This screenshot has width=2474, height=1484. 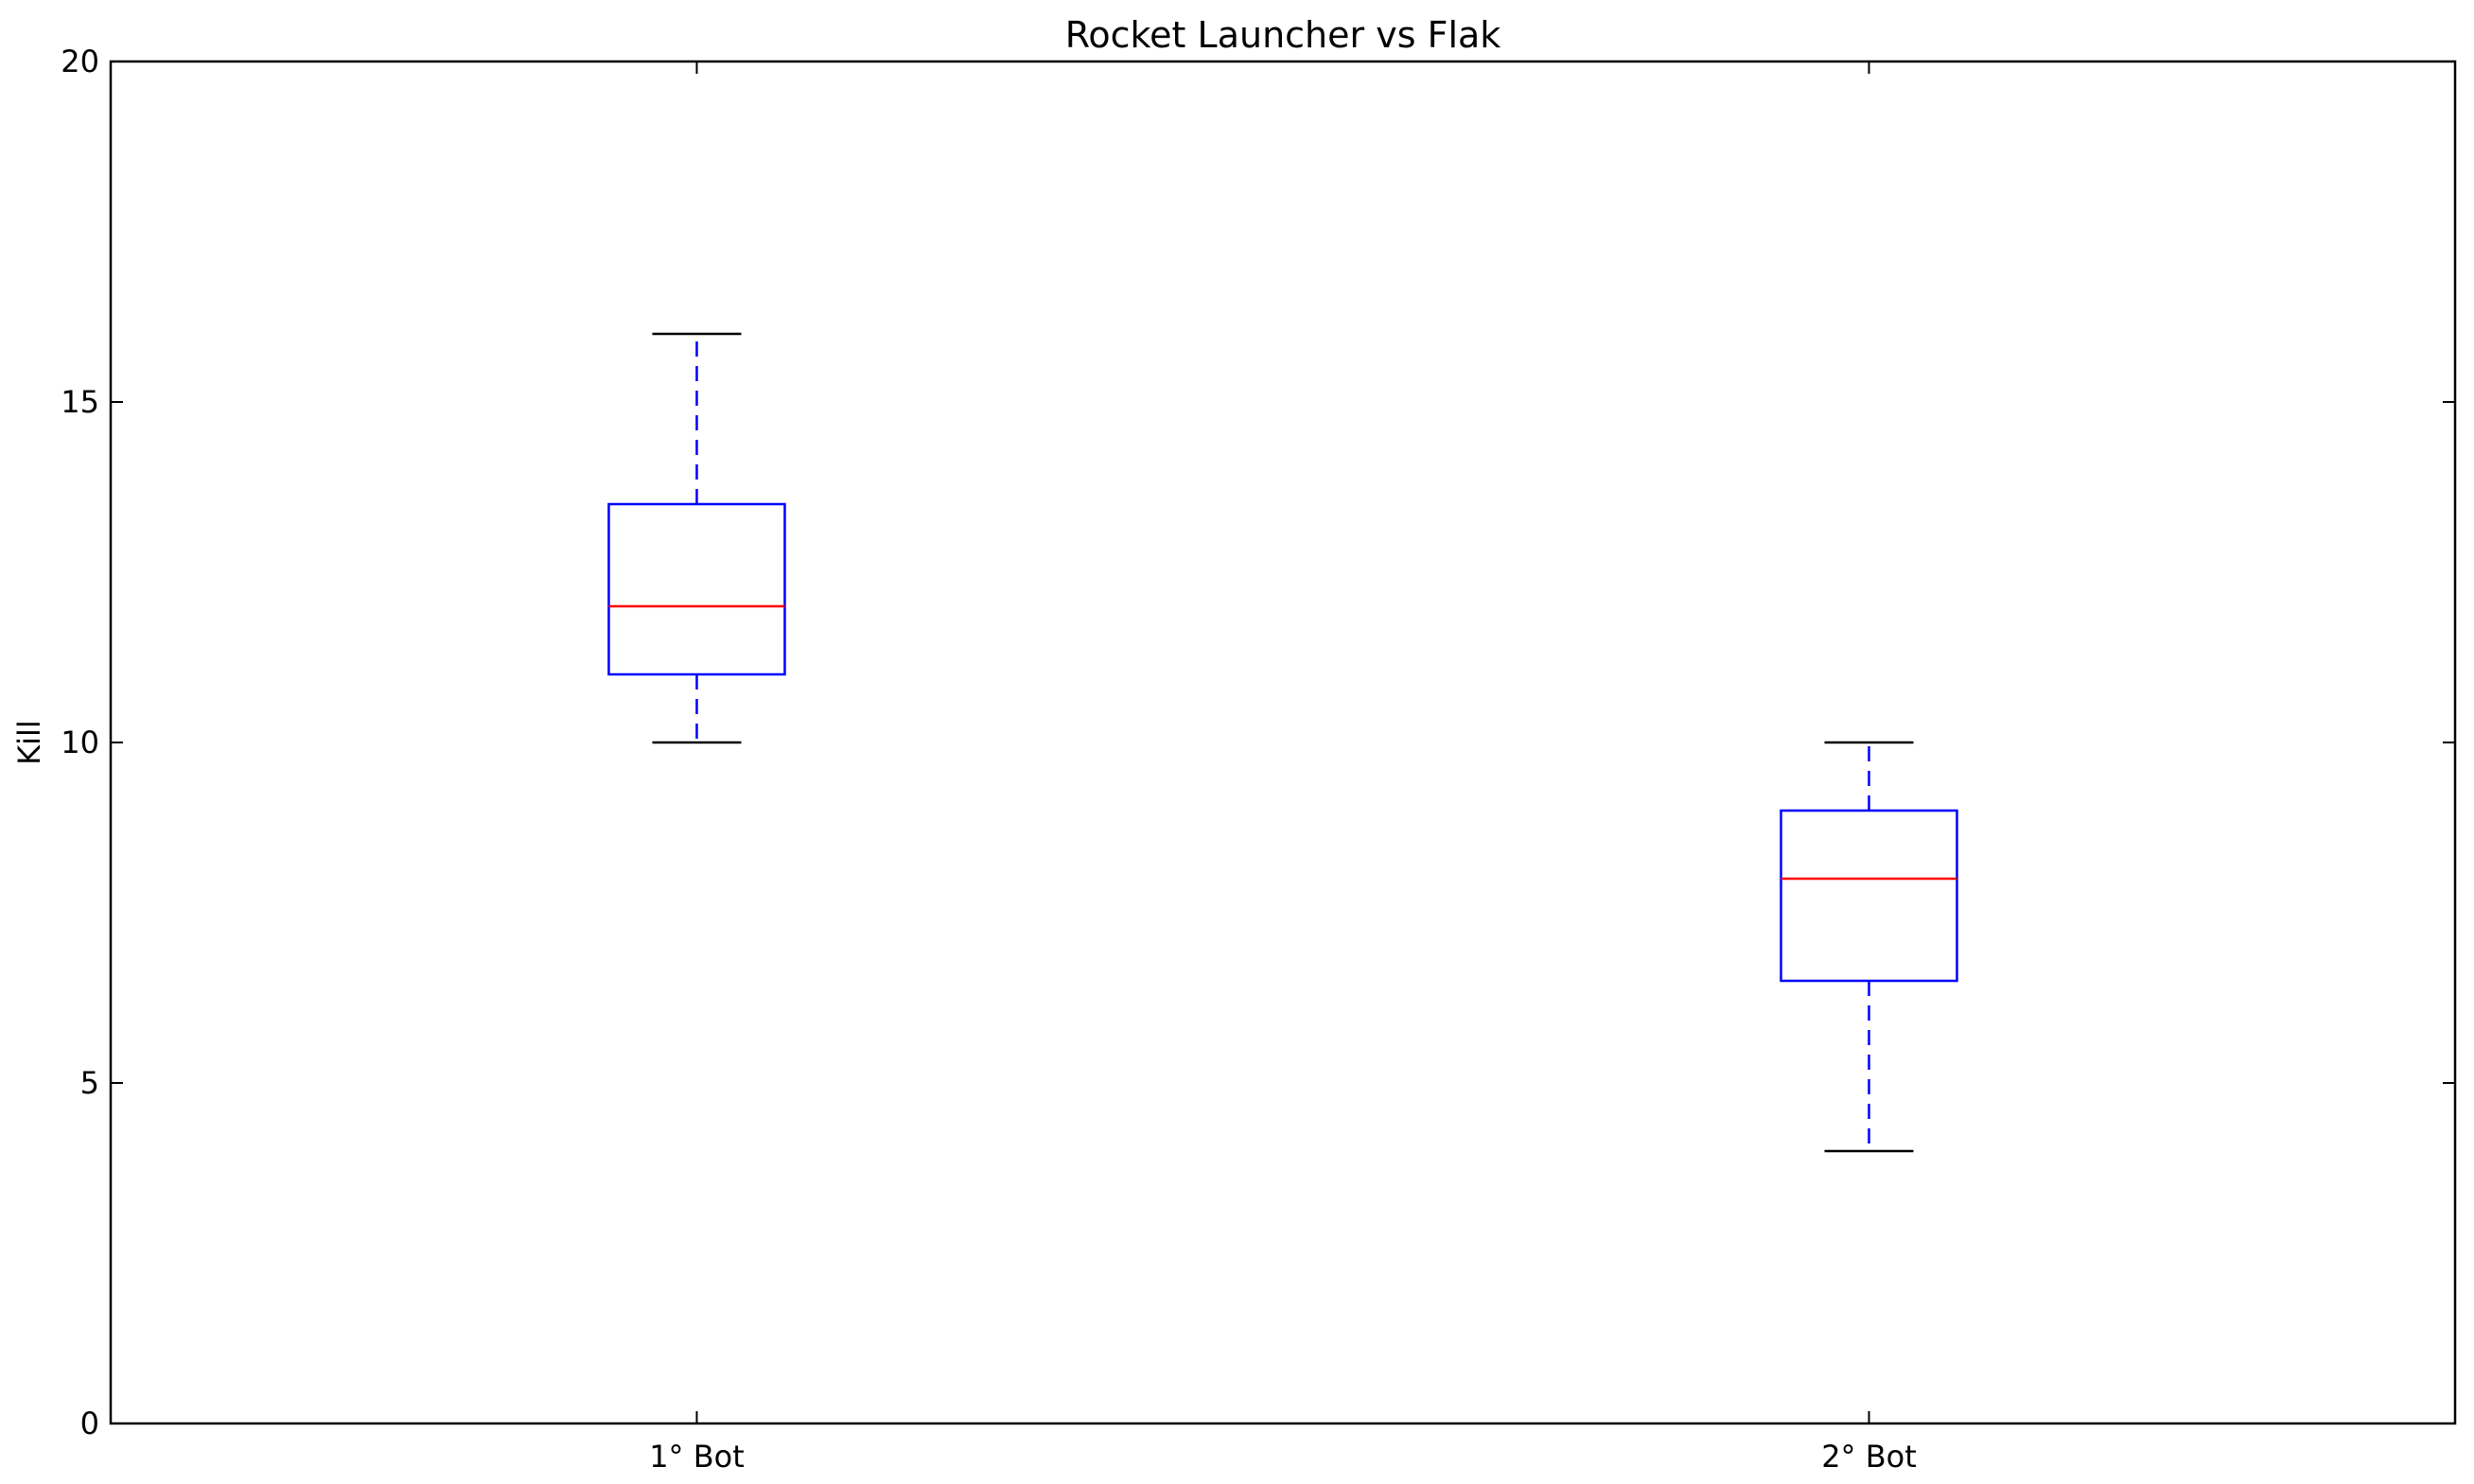 What do you see at coordinates (89, 1083) in the screenshot?
I see `y-tick-label: 5` at bounding box center [89, 1083].